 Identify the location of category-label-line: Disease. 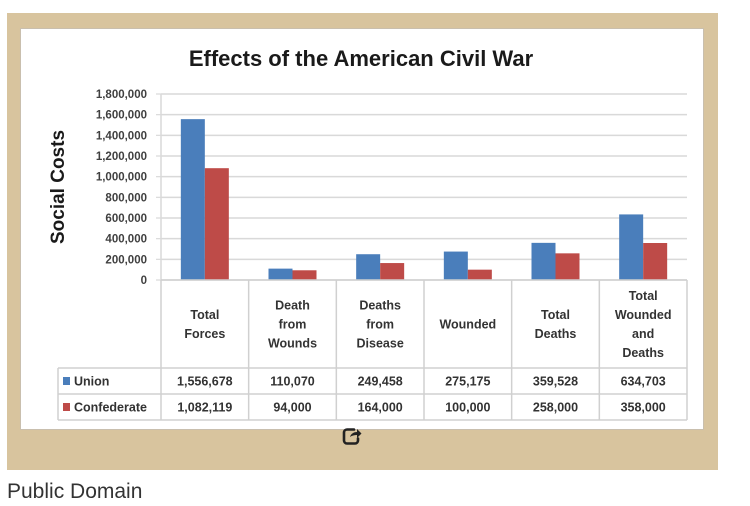
(380, 344).